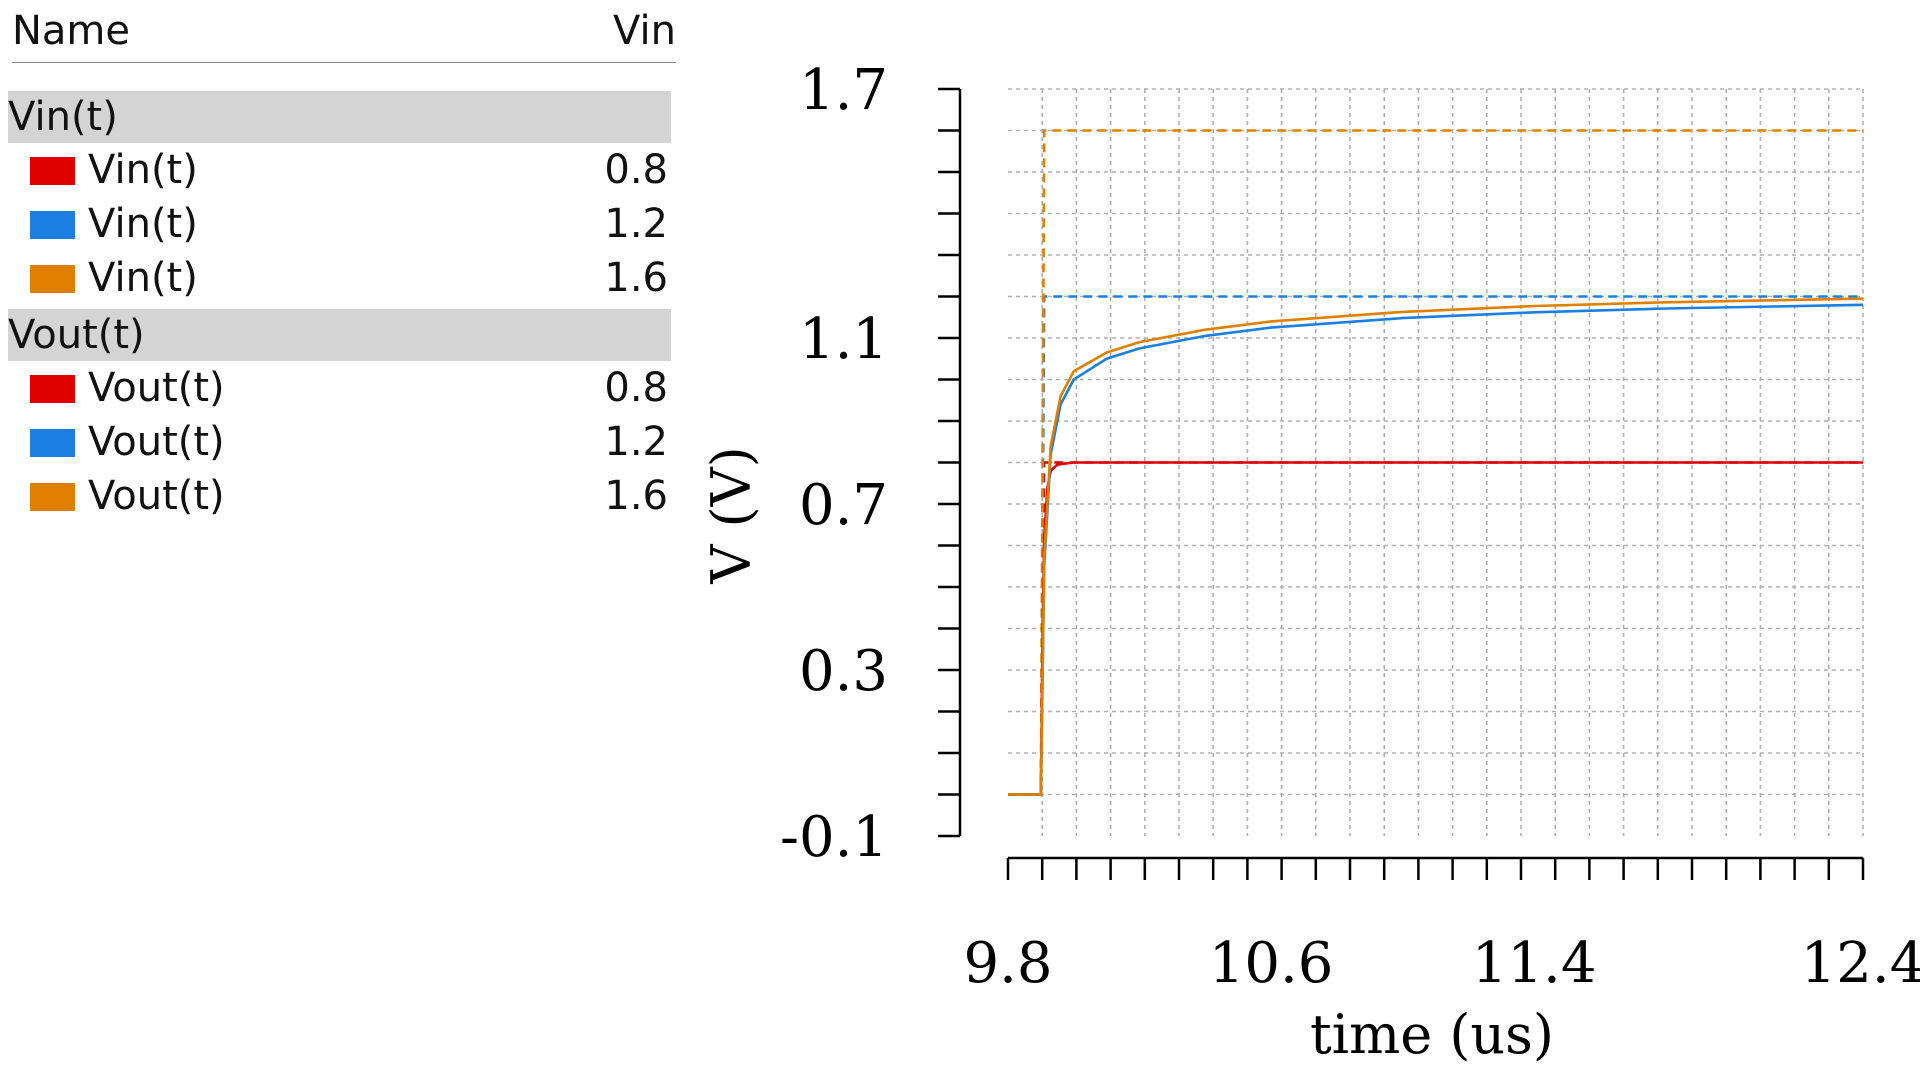 The image size is (1920, 1080). Describe the element at coordinates (1007, 963) in the screenshot. I see `x-tick-label: 9.8` at that location.